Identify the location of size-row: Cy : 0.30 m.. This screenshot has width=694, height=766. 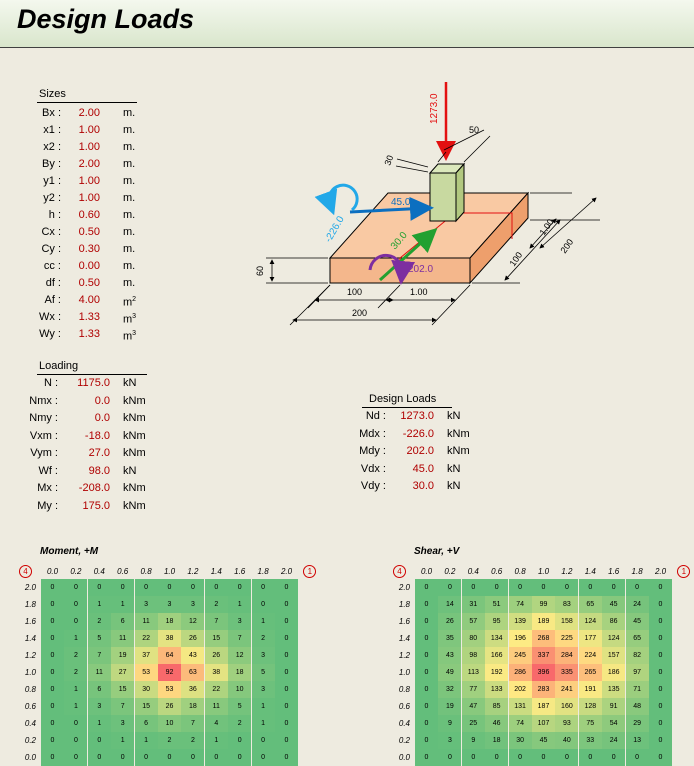
(347, 249).